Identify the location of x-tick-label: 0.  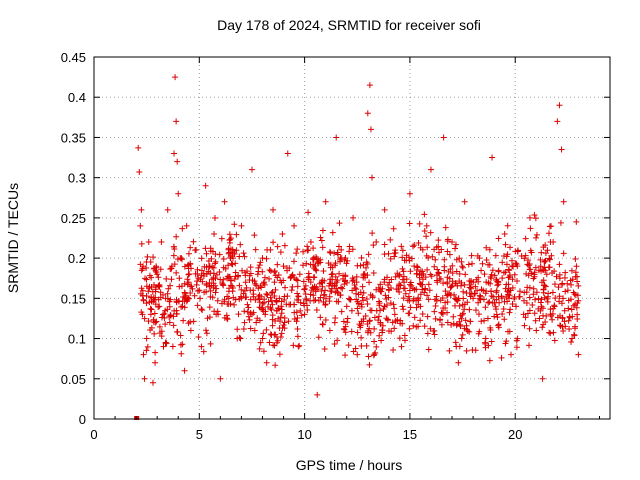
(93, 434).